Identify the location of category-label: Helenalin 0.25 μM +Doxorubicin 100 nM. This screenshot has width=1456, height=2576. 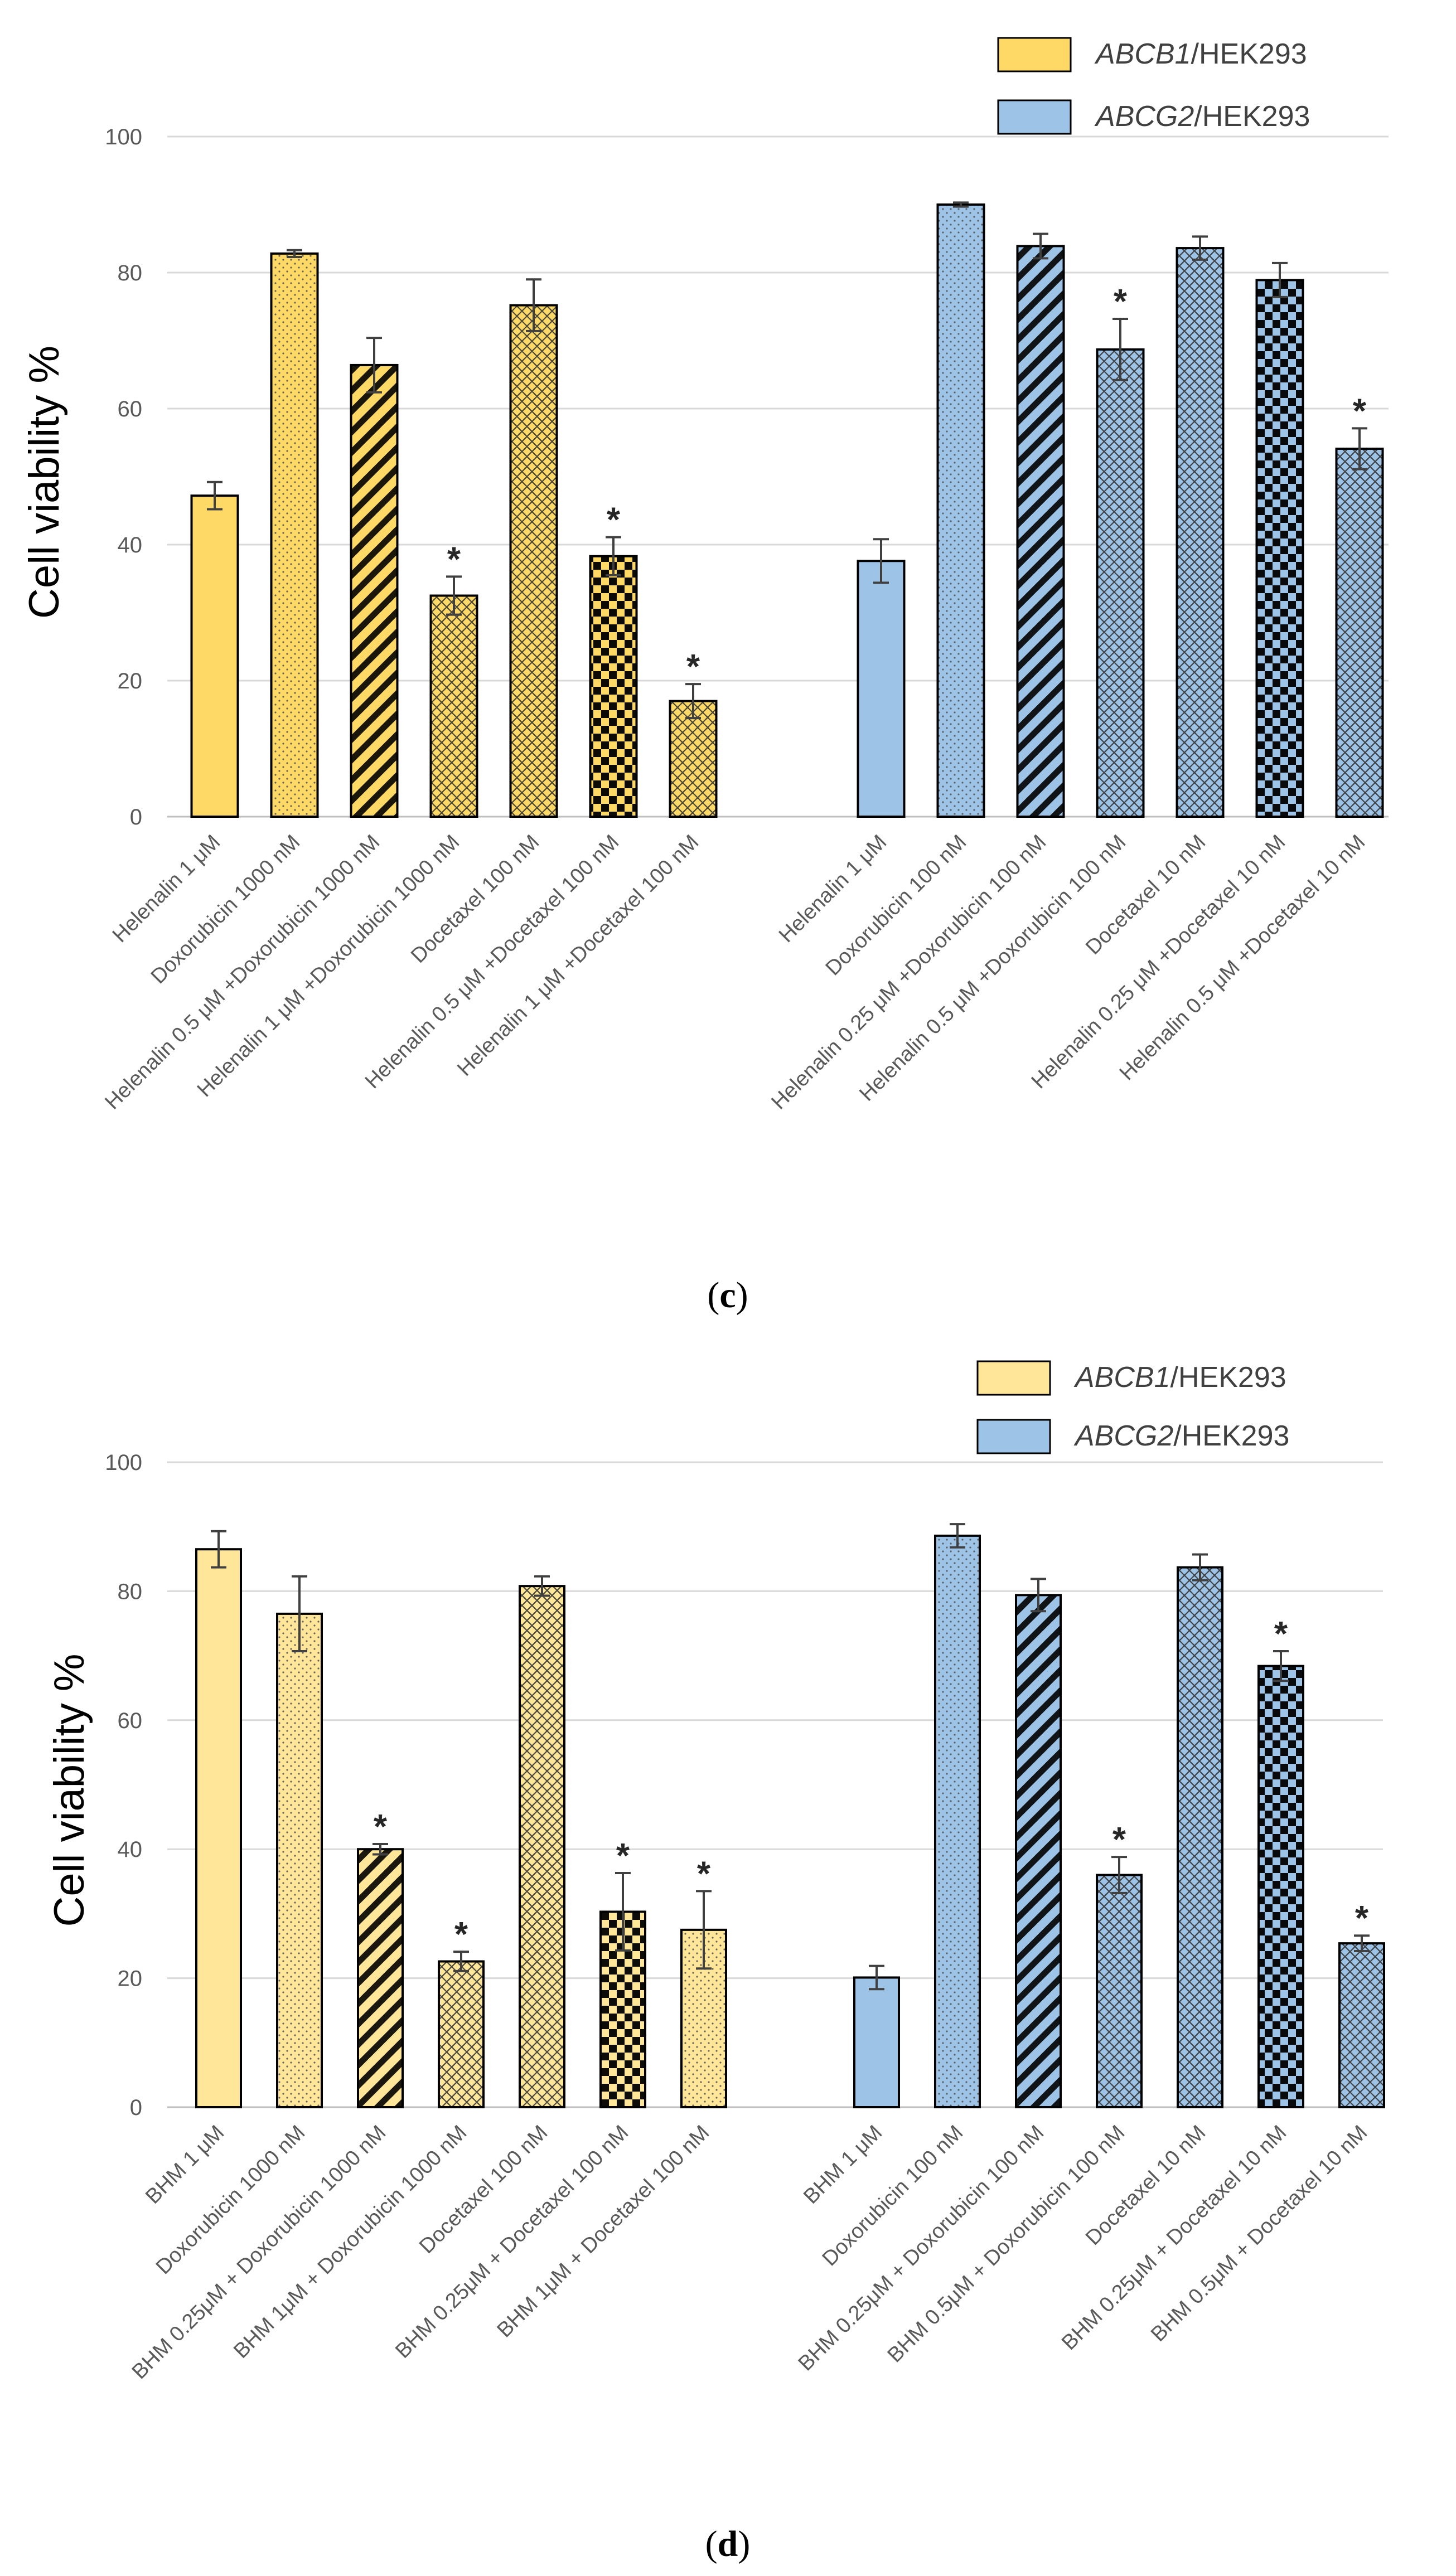
(909, 972).